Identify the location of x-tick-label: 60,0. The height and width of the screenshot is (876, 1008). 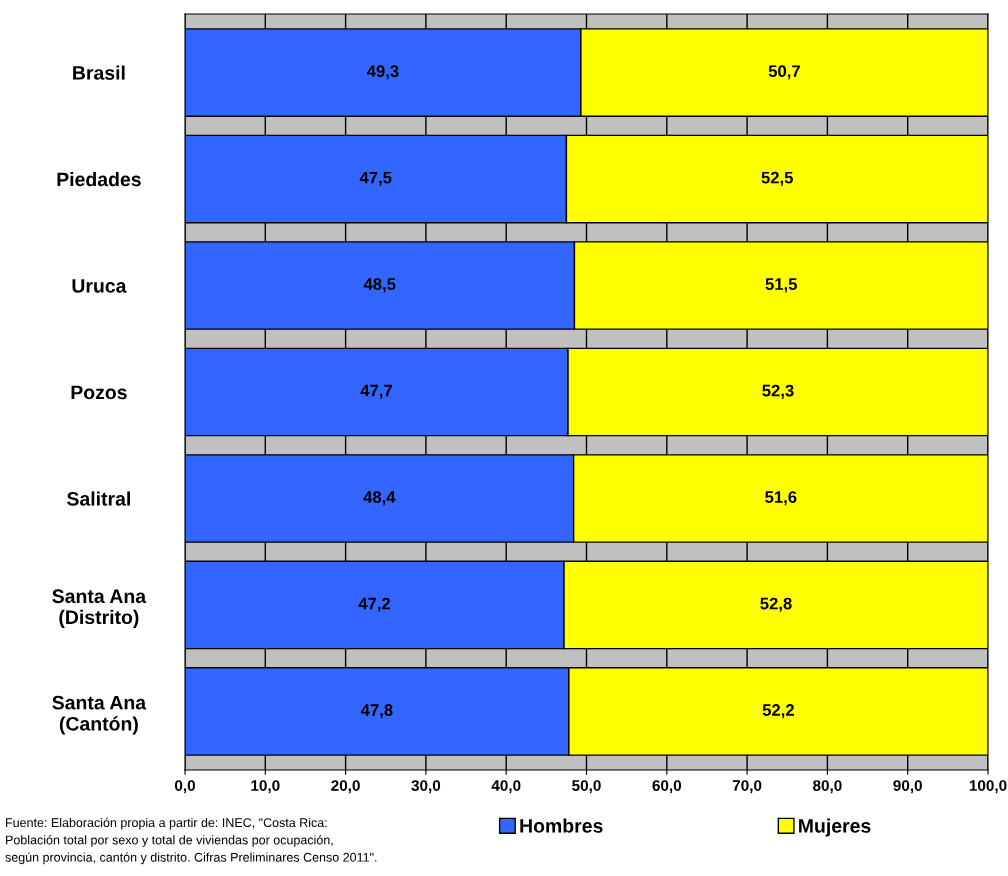
(667, 787).